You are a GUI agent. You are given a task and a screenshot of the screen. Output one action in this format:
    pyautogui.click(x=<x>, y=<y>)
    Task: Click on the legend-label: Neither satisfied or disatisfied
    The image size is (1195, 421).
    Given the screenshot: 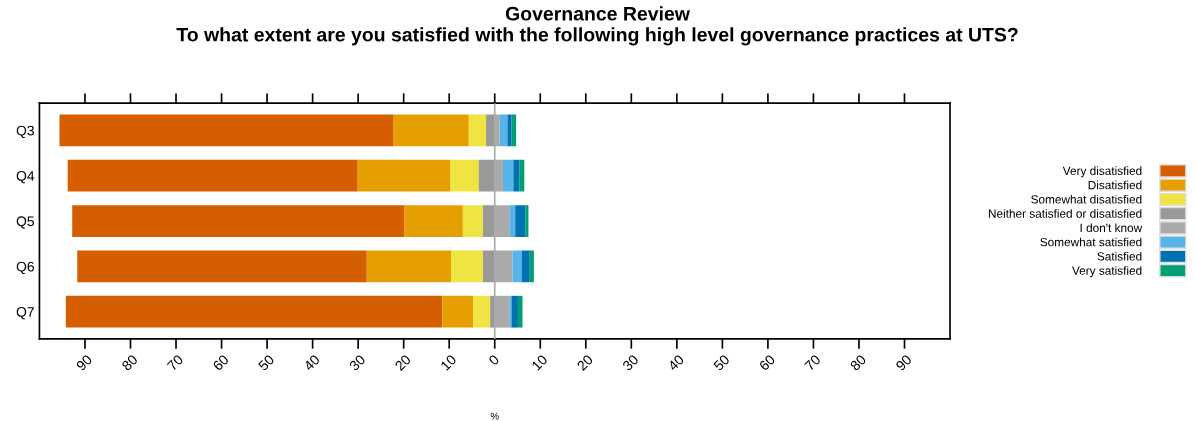 What is the action you would take?
    pyautogui.click(x=1065, y=213)
    